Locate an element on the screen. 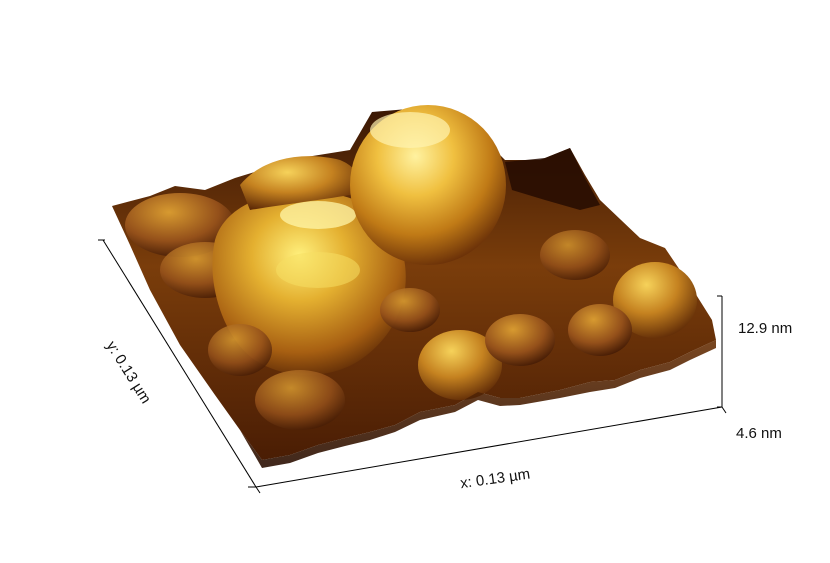 This screenshot has width=830, height=563. right-bump is located at coordinates (655, 300).